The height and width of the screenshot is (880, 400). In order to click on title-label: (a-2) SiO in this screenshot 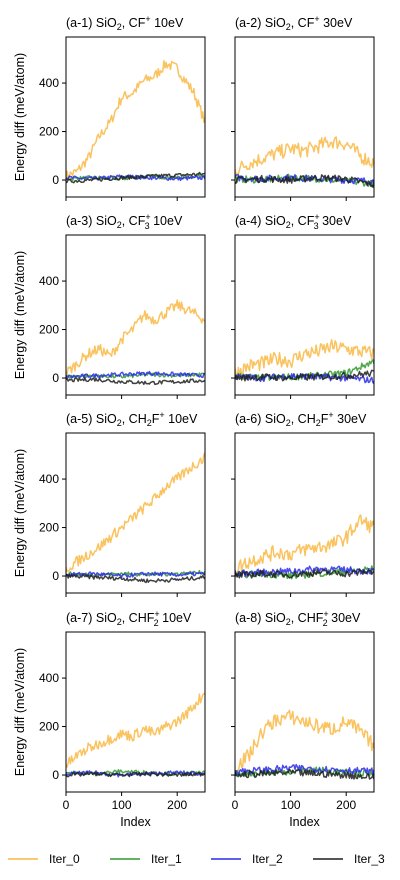, I will do `click(260, 23)`.